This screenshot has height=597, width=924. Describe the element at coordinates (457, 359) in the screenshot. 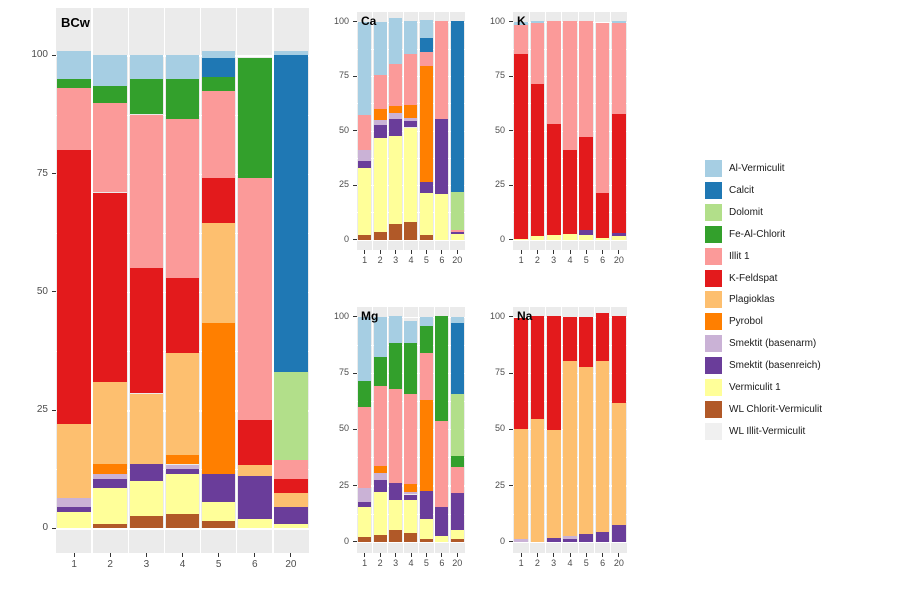

I see `segment-calcit` at that location.